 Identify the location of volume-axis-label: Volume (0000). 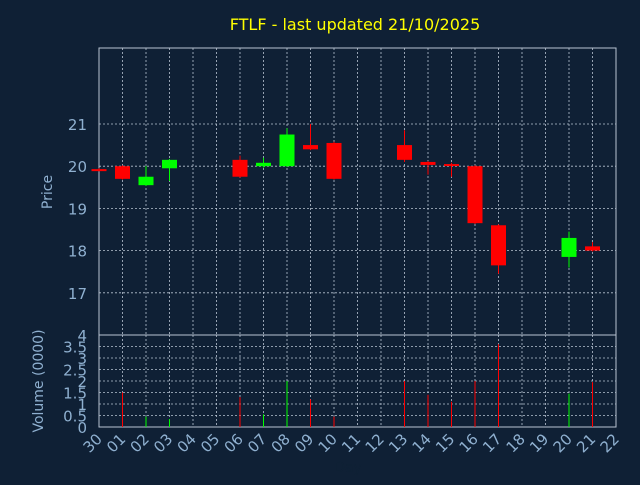
(39, 380).